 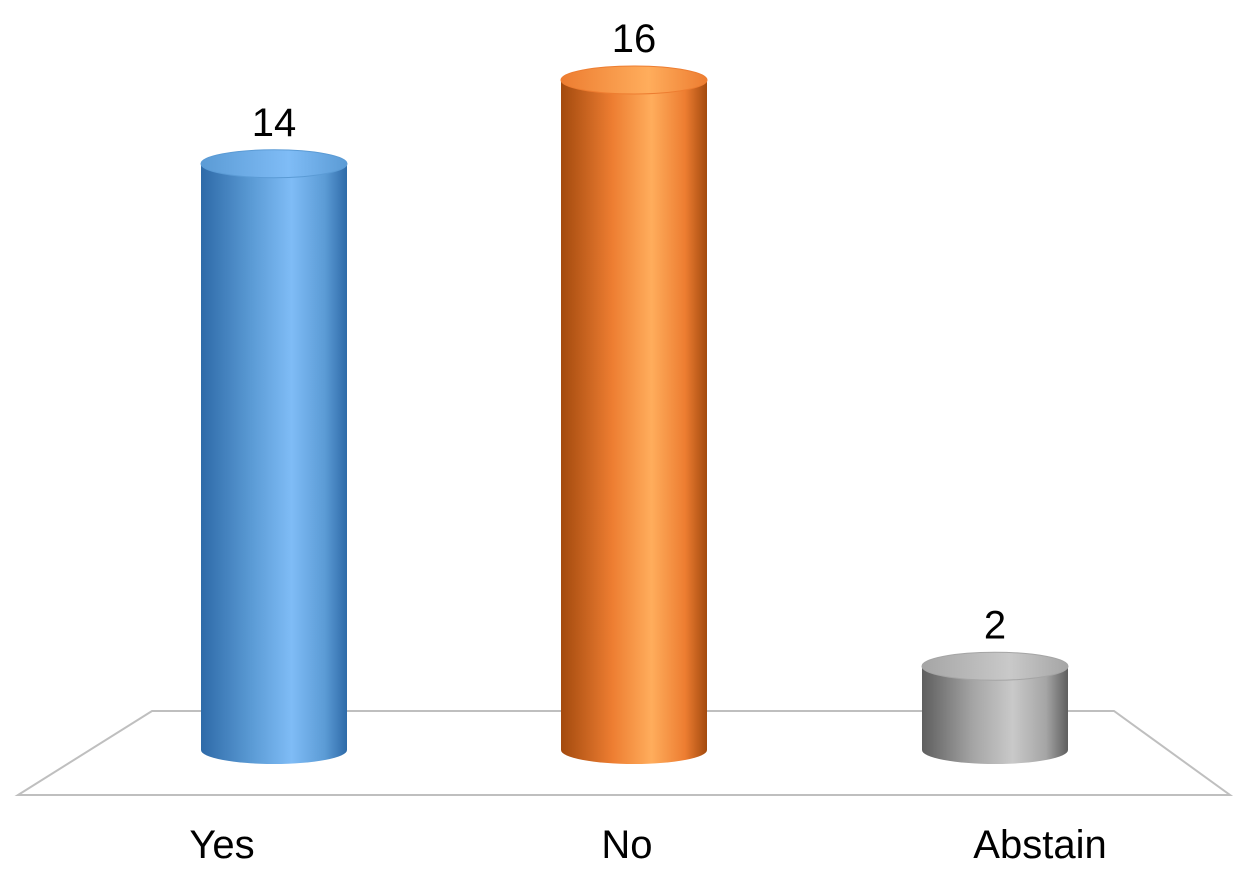 What do you see at coordinates (274, 164) in the screenshot?
I see `bar-top-yes` at bounding box center [274, 164].